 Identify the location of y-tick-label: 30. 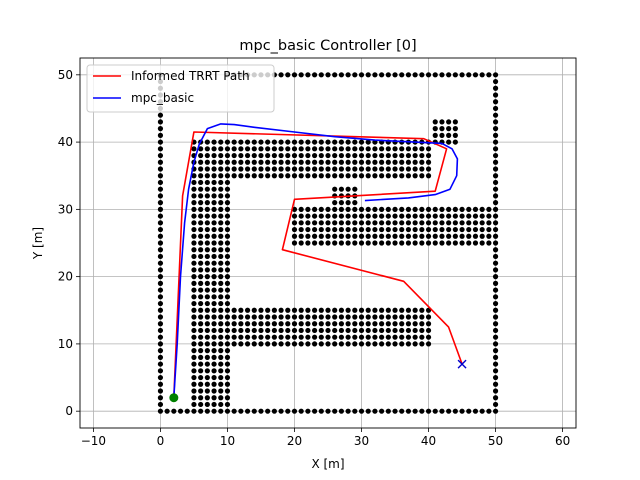
(65, 209).